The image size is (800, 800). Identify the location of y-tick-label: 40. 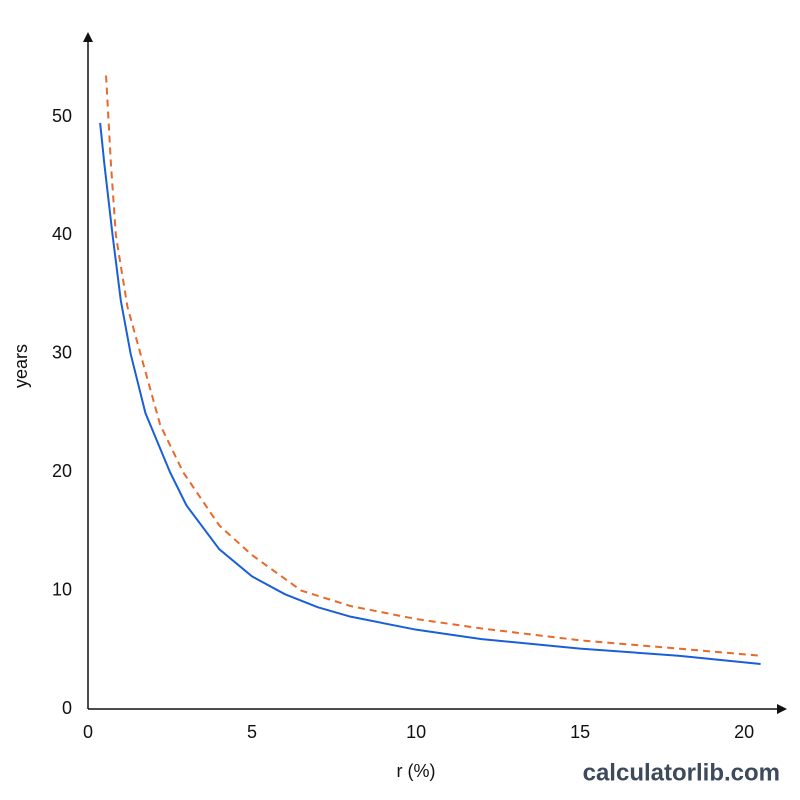
(62, 234).